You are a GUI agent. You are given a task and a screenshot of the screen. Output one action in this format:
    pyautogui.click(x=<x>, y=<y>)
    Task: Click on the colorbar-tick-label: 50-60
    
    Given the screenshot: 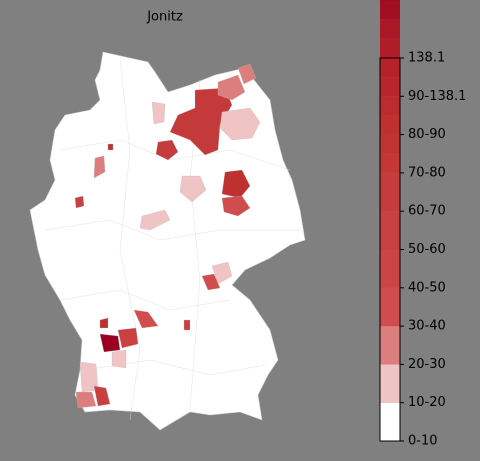 What is the action you would take?
    pyautogui.click(x=427, y=249)
    